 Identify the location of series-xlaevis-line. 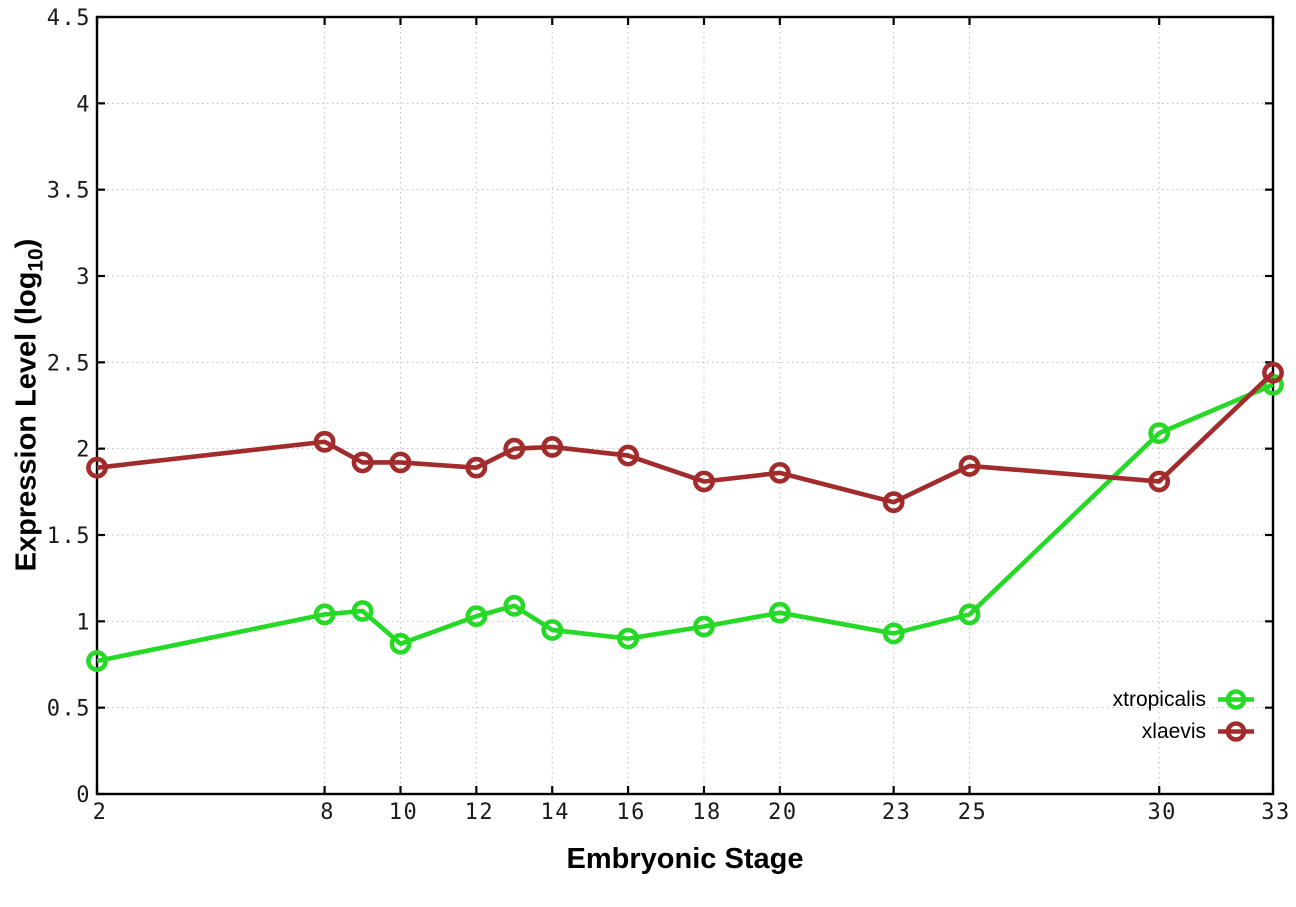
(685, 438).